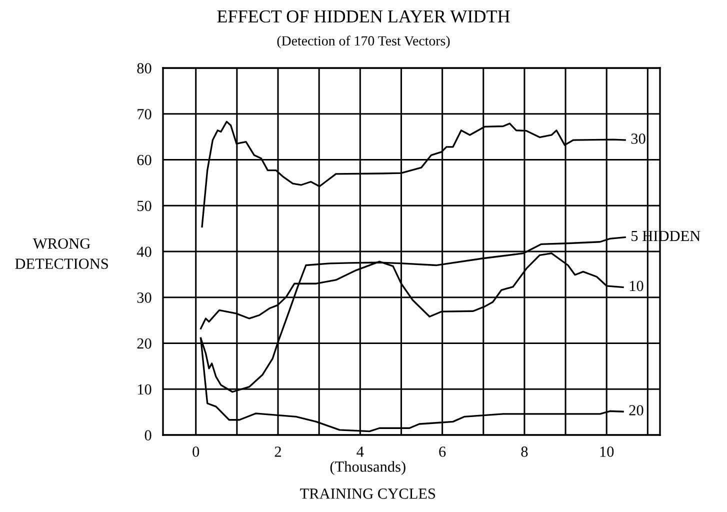 This screenshot has height=512, width=727. Describe the element at coordinates (363, 42) in the screenshot. I see `chart-subtitle: (Detection of 170 Test Vectors)` at that location.